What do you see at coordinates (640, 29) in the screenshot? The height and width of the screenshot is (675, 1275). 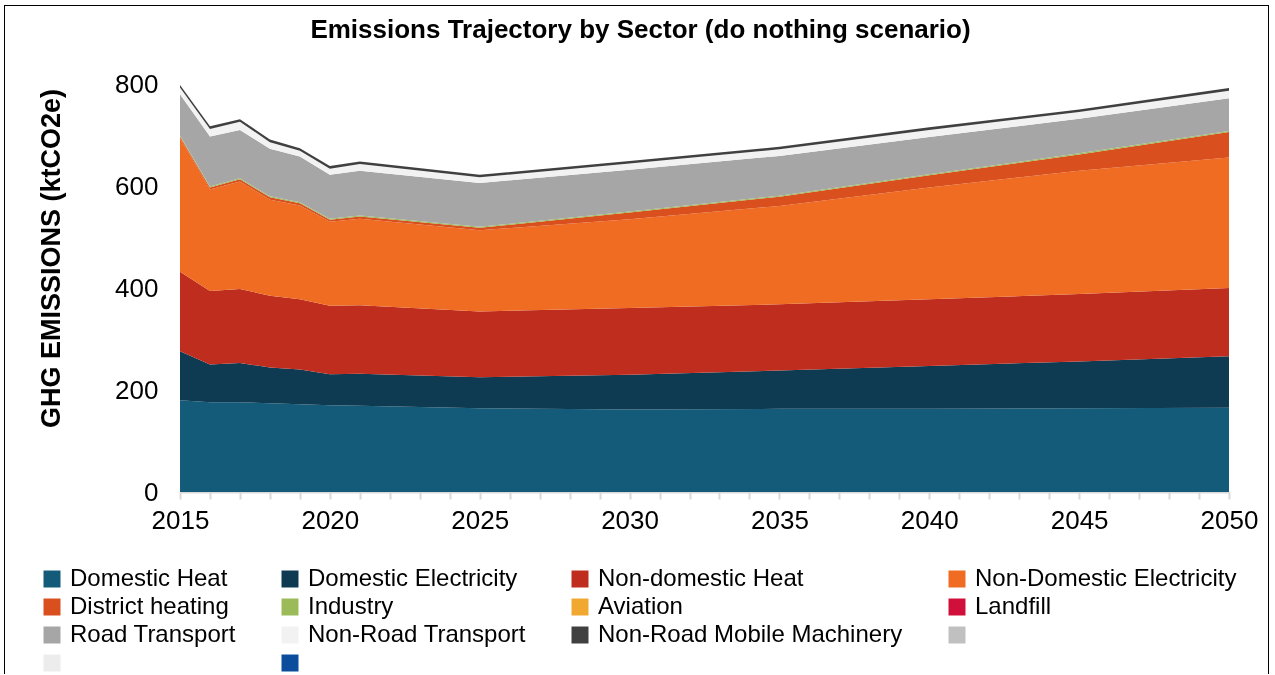 I see `chart-title: Emissions Trajectory by Sector (do nothing scenario)` at bounding box center [640, 29].